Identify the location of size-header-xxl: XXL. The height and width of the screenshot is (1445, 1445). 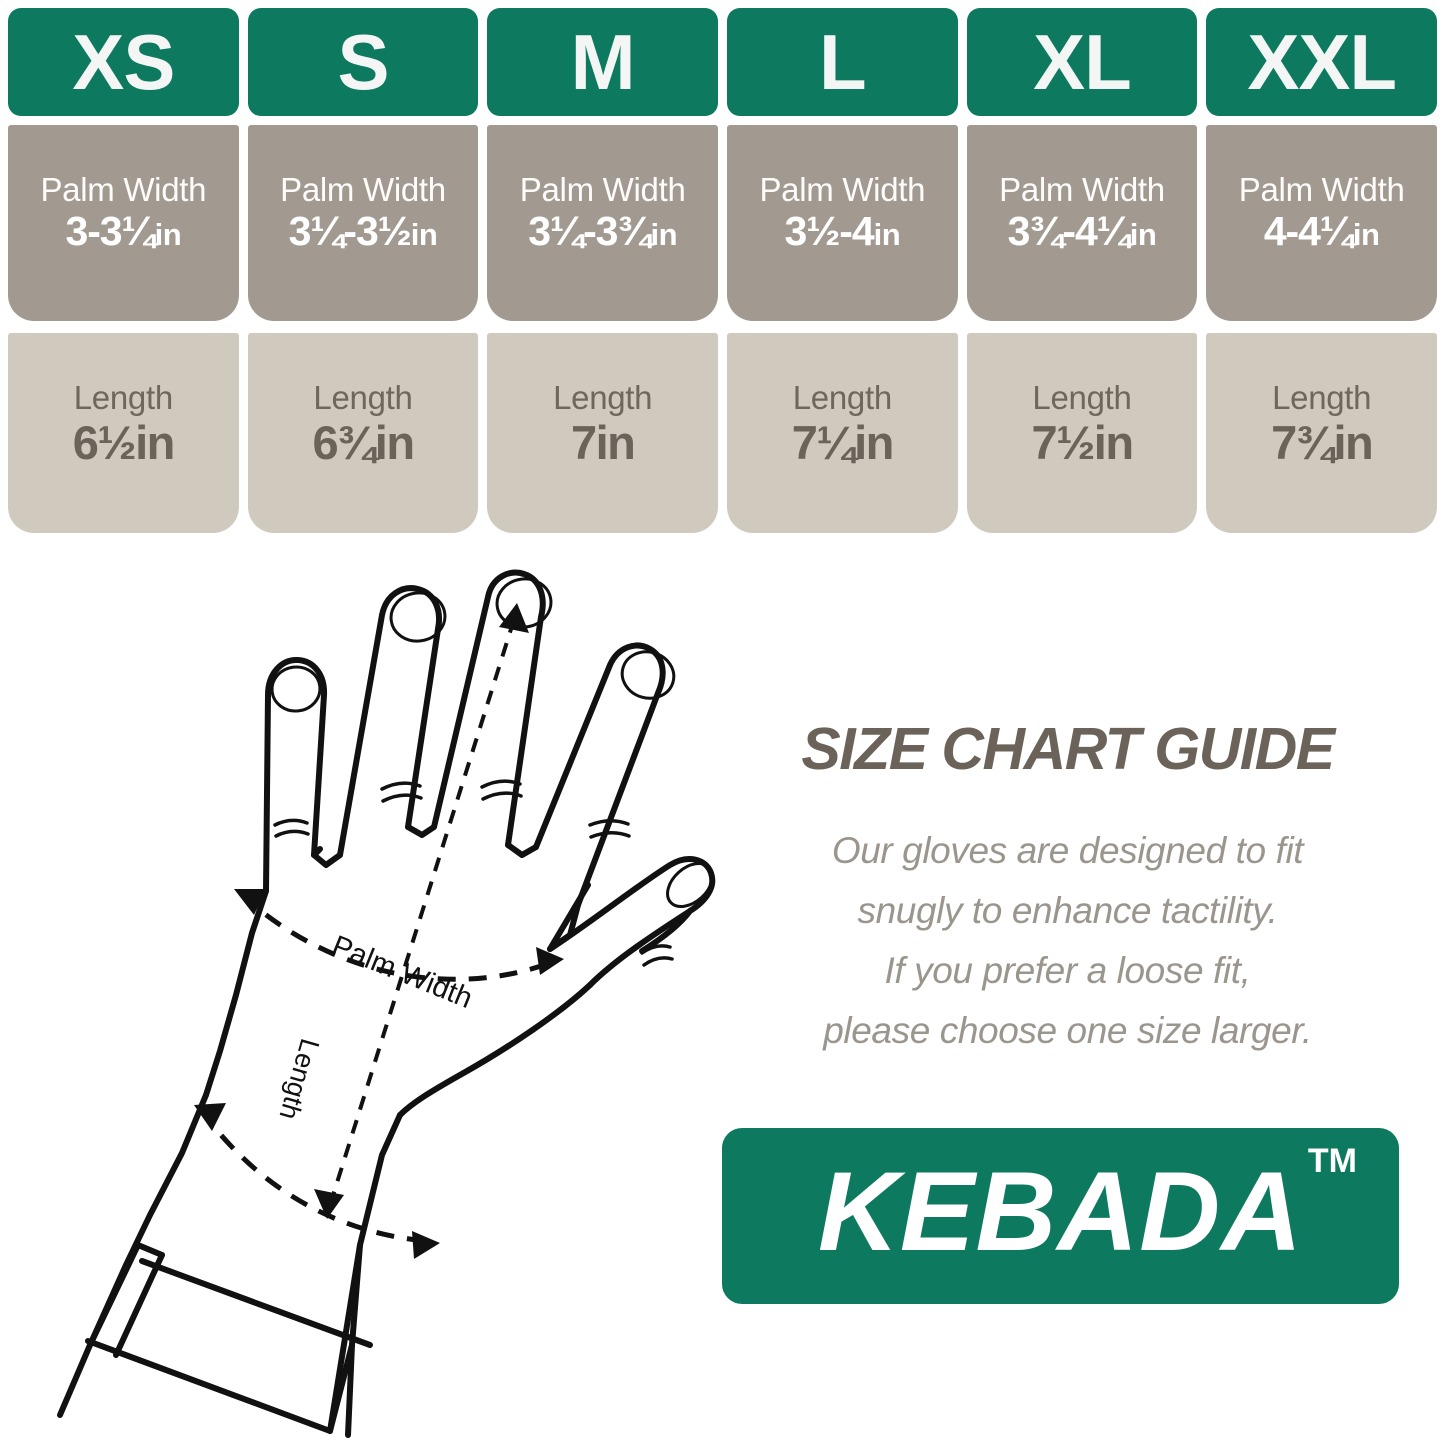
(1321, 62).